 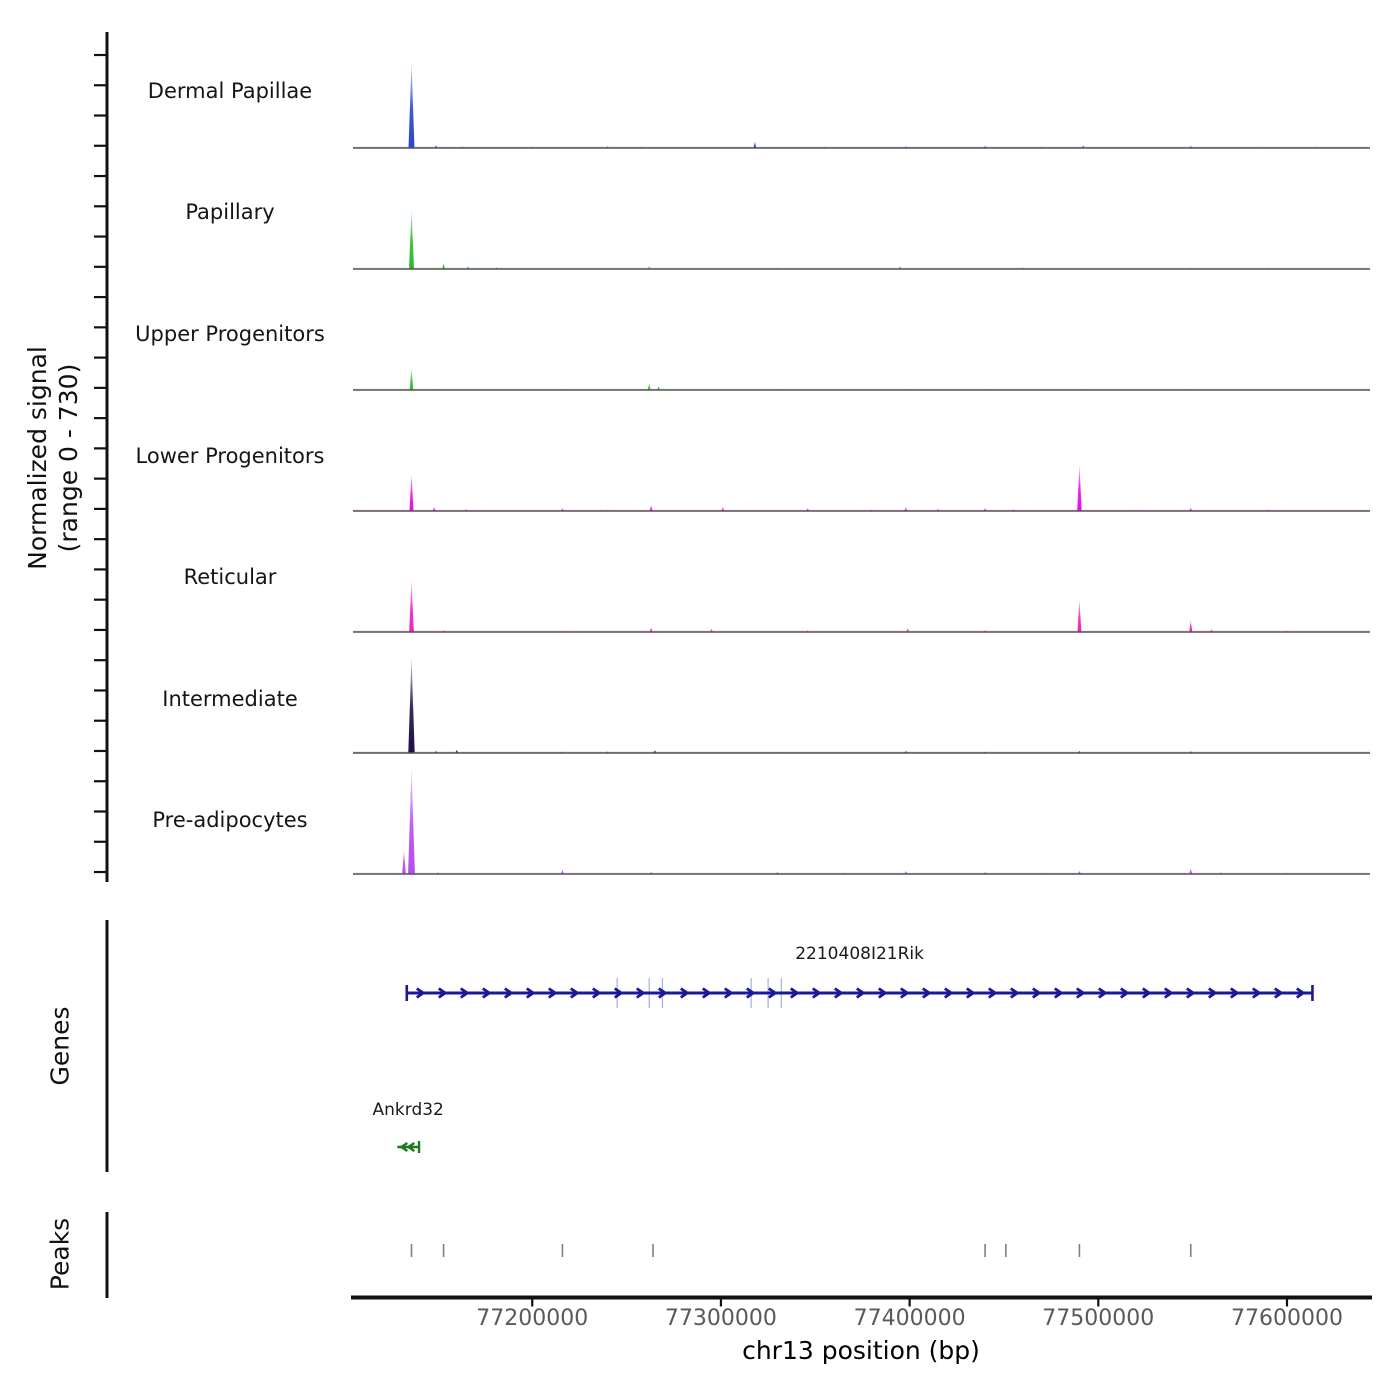 What do you see at coordinates (230, 699) in the screenshot?
I see `track-label-intermediate: Intermediate` at bounding box center [230, 699].